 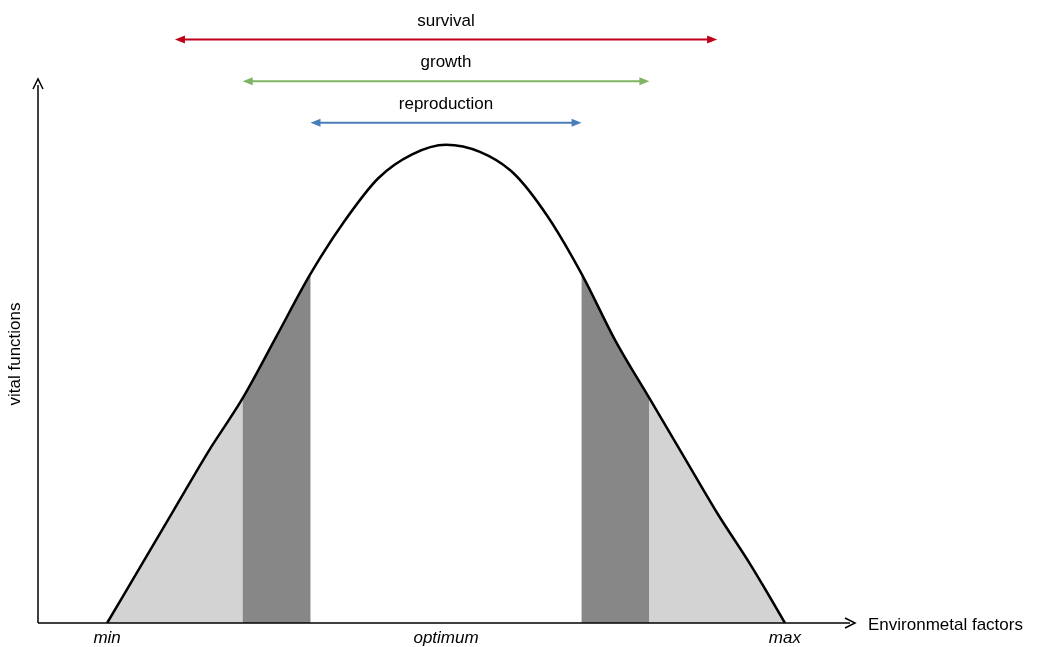 What do you see at coordinates (107, 637) in the screenshot?
I see `x-tick-label: min` at bounding box center [107, 637].